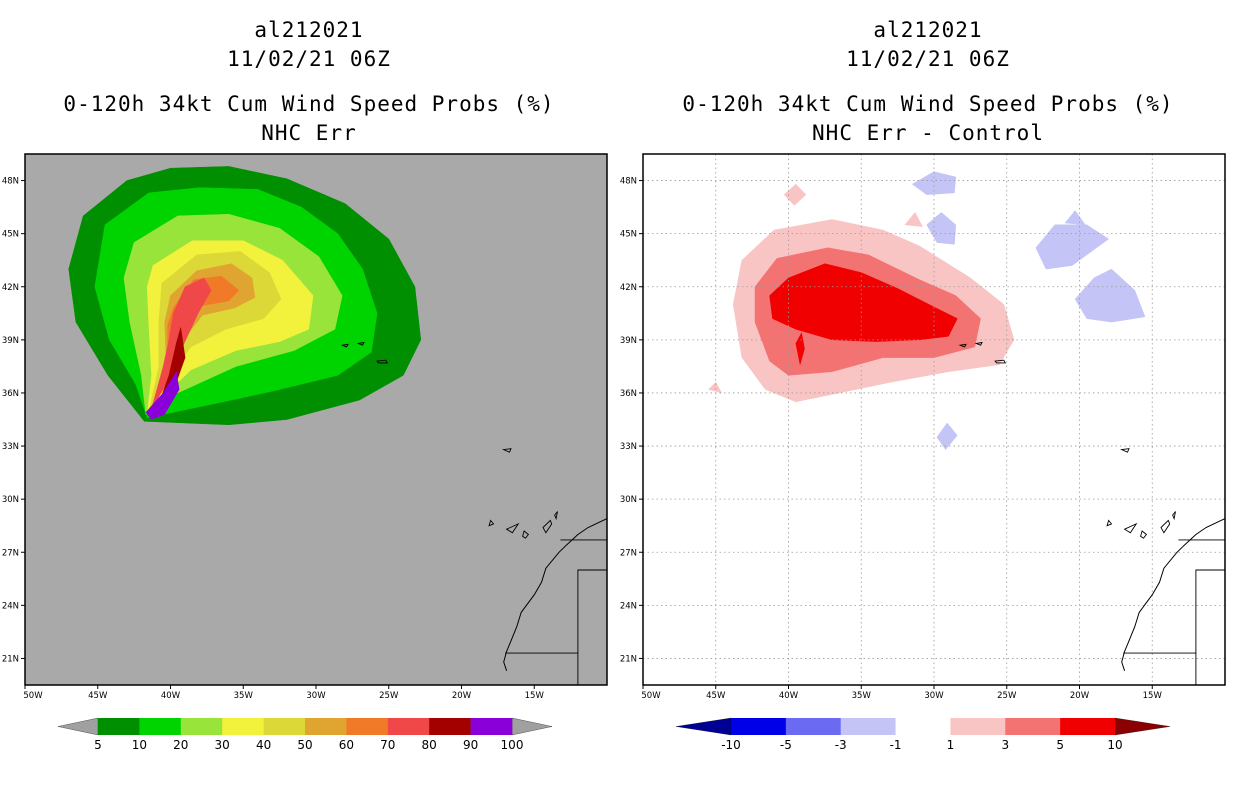  What do you see at coordinates (1080, 696) in the screenshot?
I see `right-x-tick-label-6: 20W` at bounding box center [1080, 696].